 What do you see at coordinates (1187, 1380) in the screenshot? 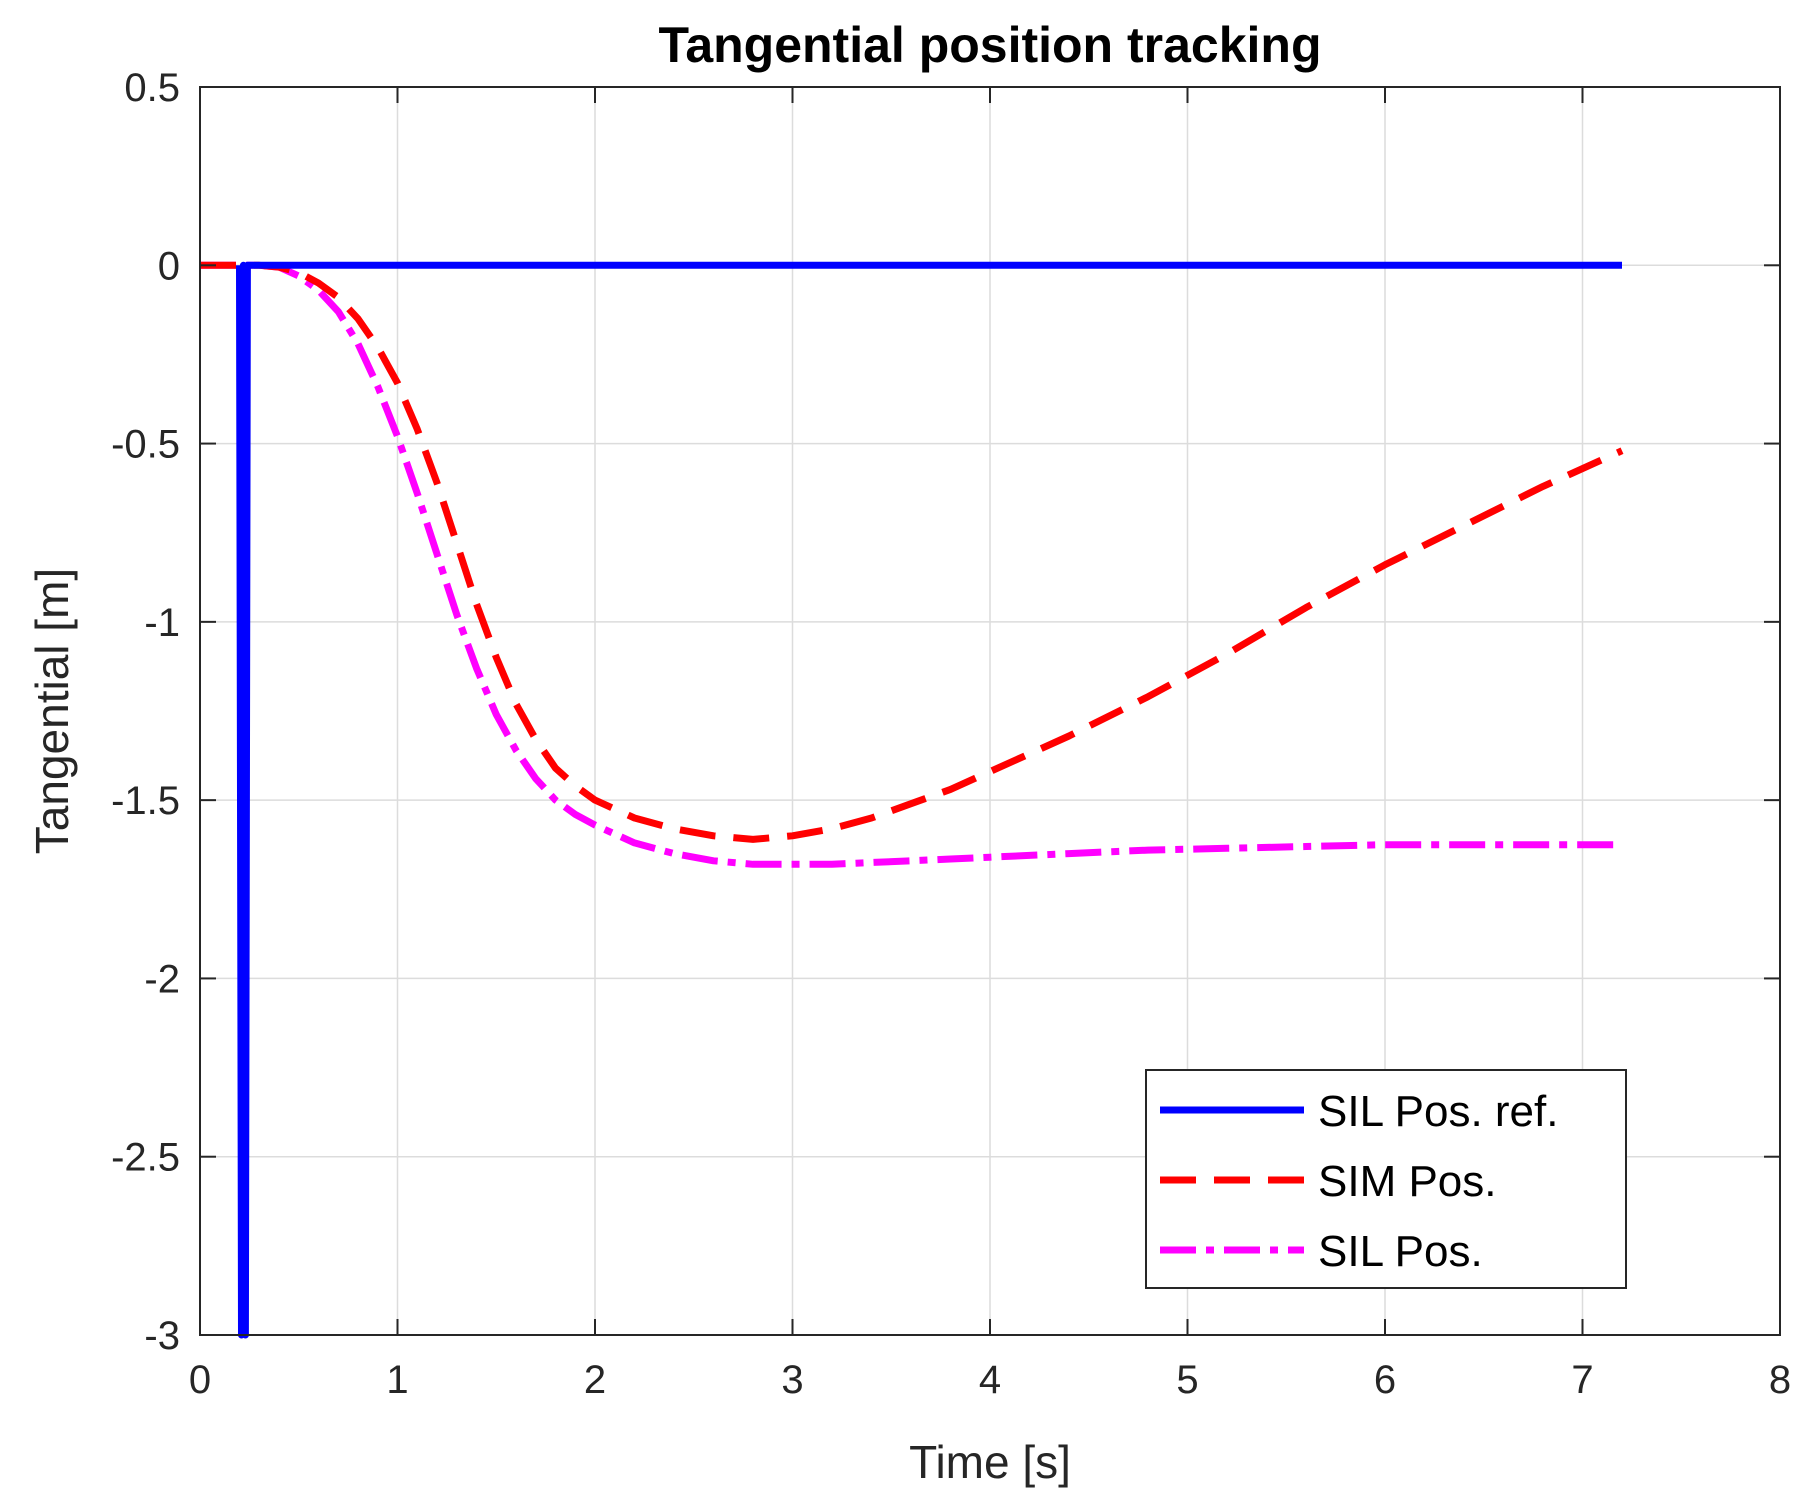
I see `x-tick-label: 5` at bounding box center [1187, 1380].